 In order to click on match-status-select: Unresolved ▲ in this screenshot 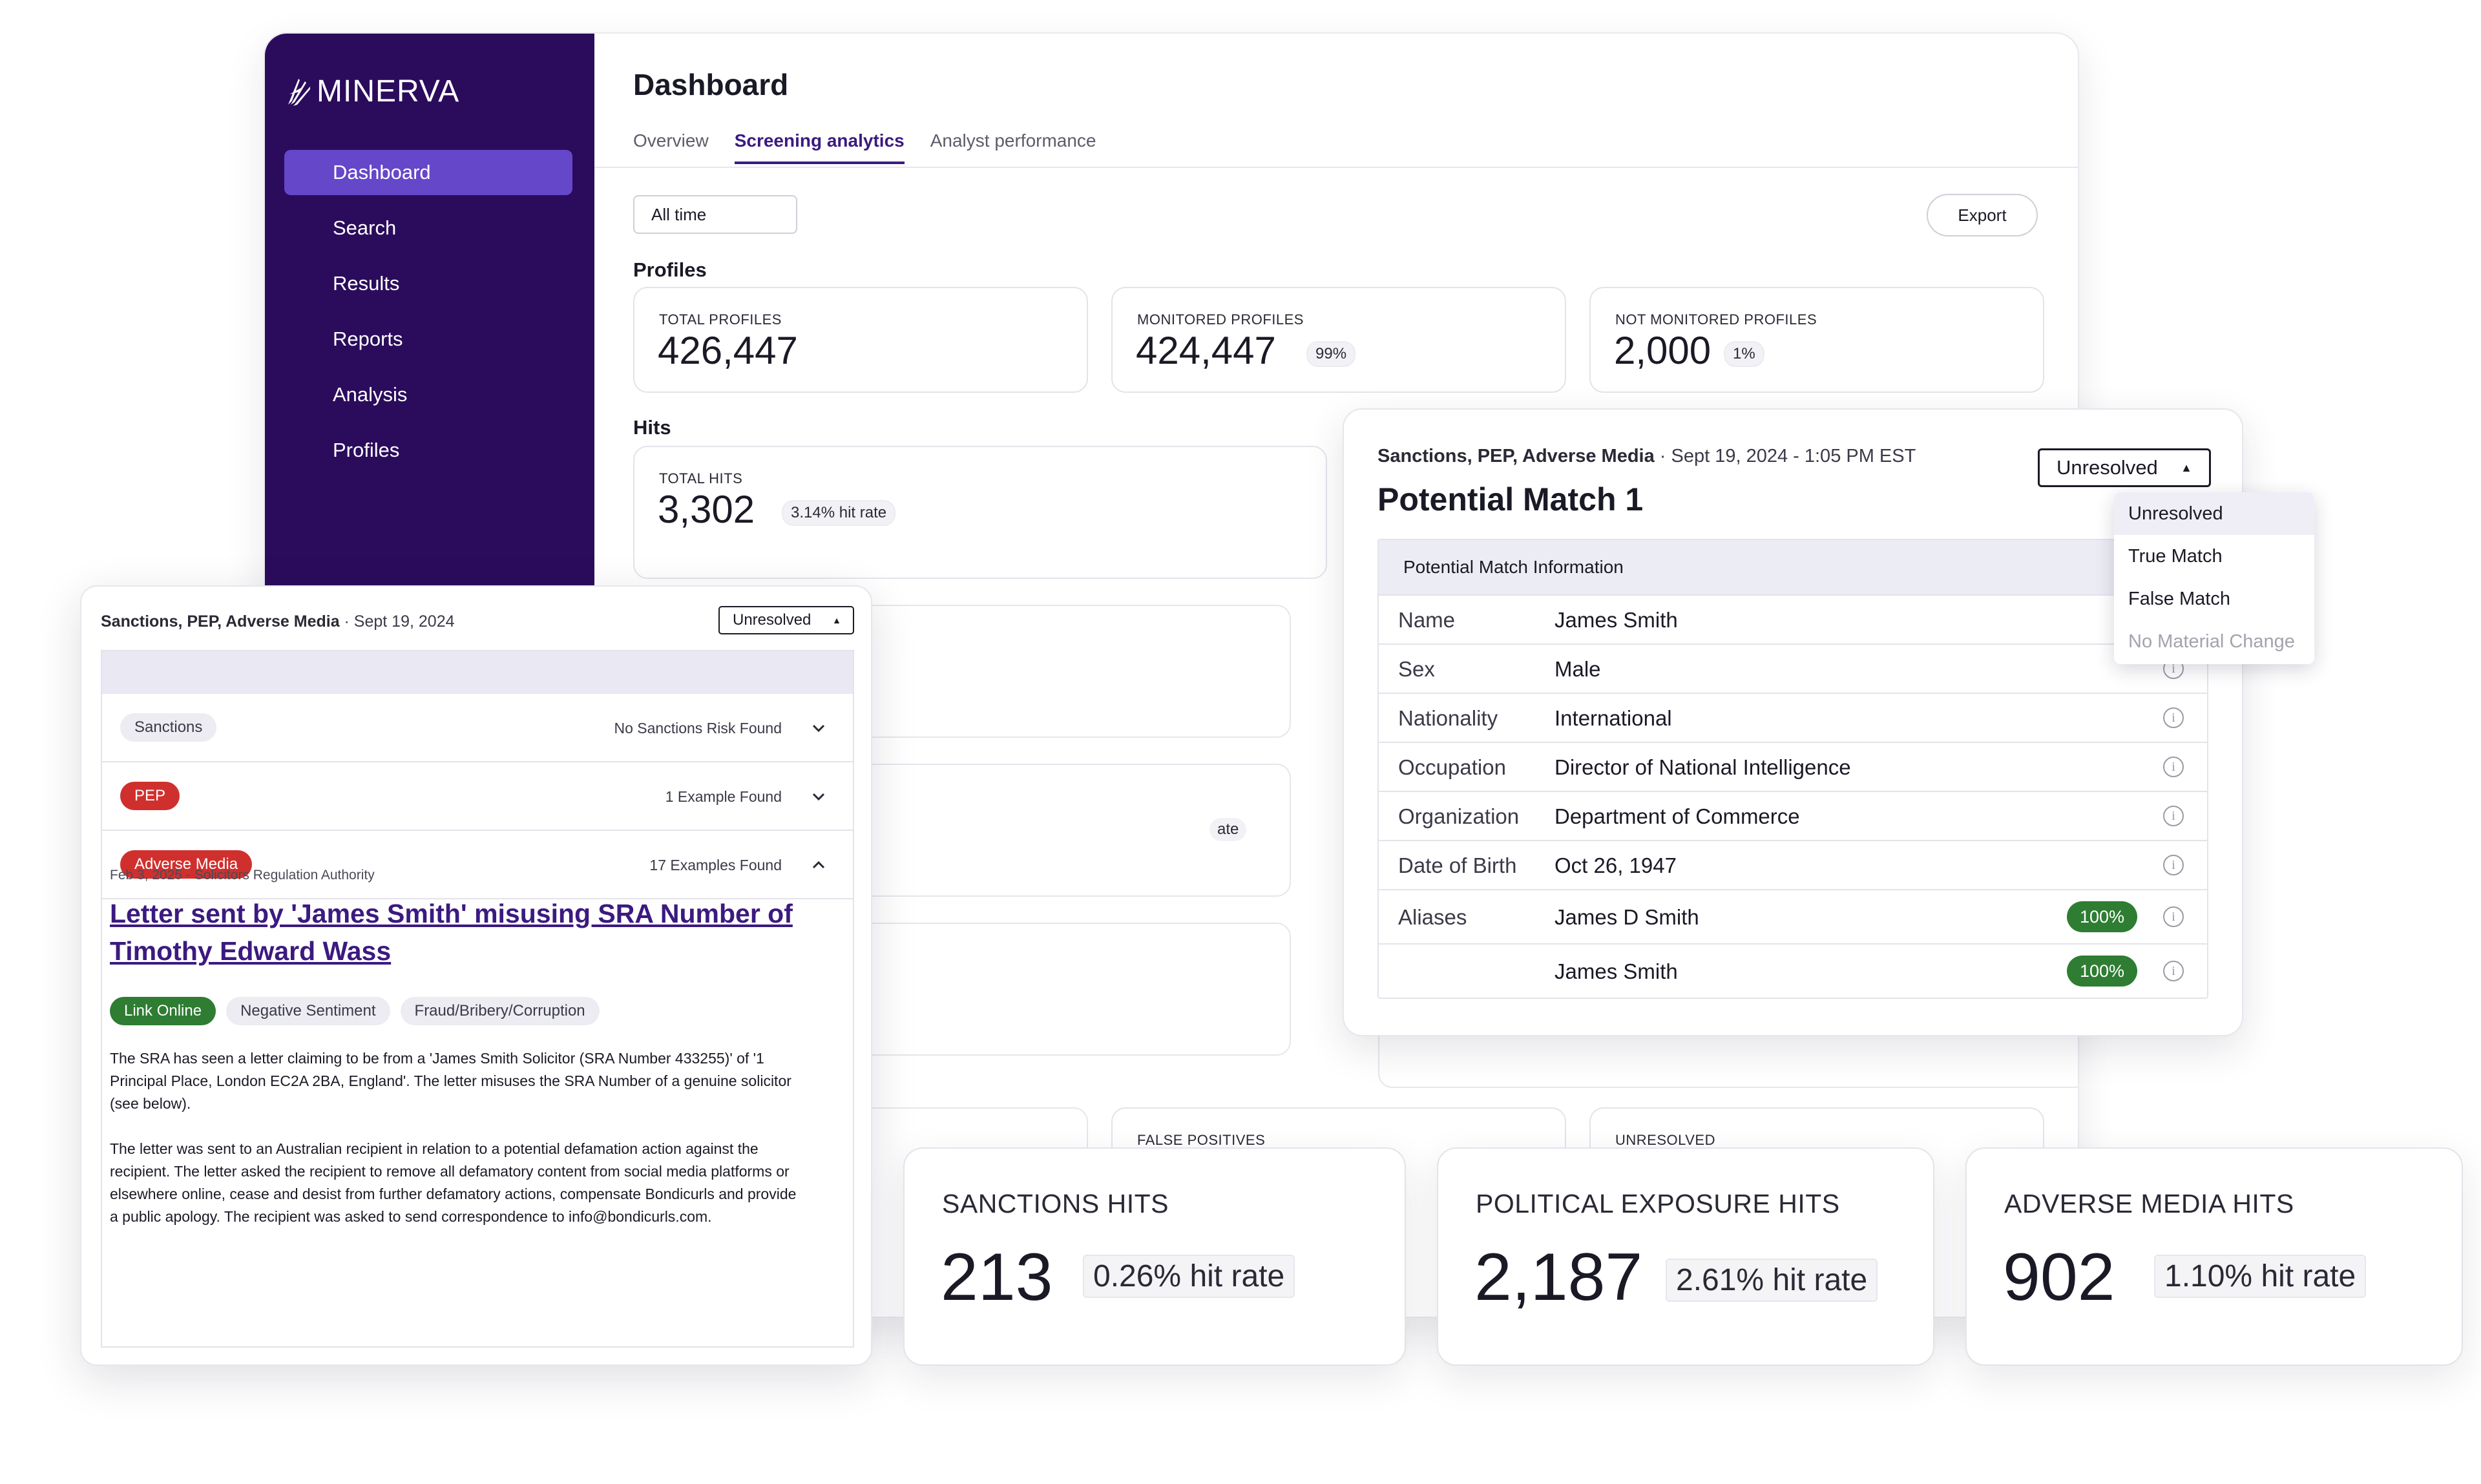, I will do `click(2124, 467)`.